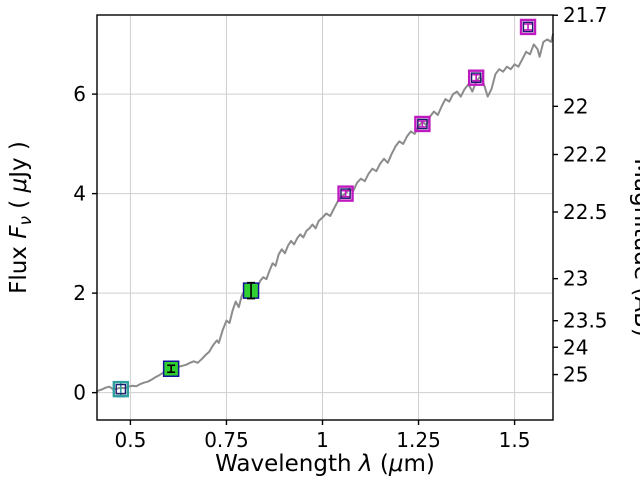 The width and height of the screenshot is (640, 480). I want to click on photometry_blue_band-marker, so click(121, 389).